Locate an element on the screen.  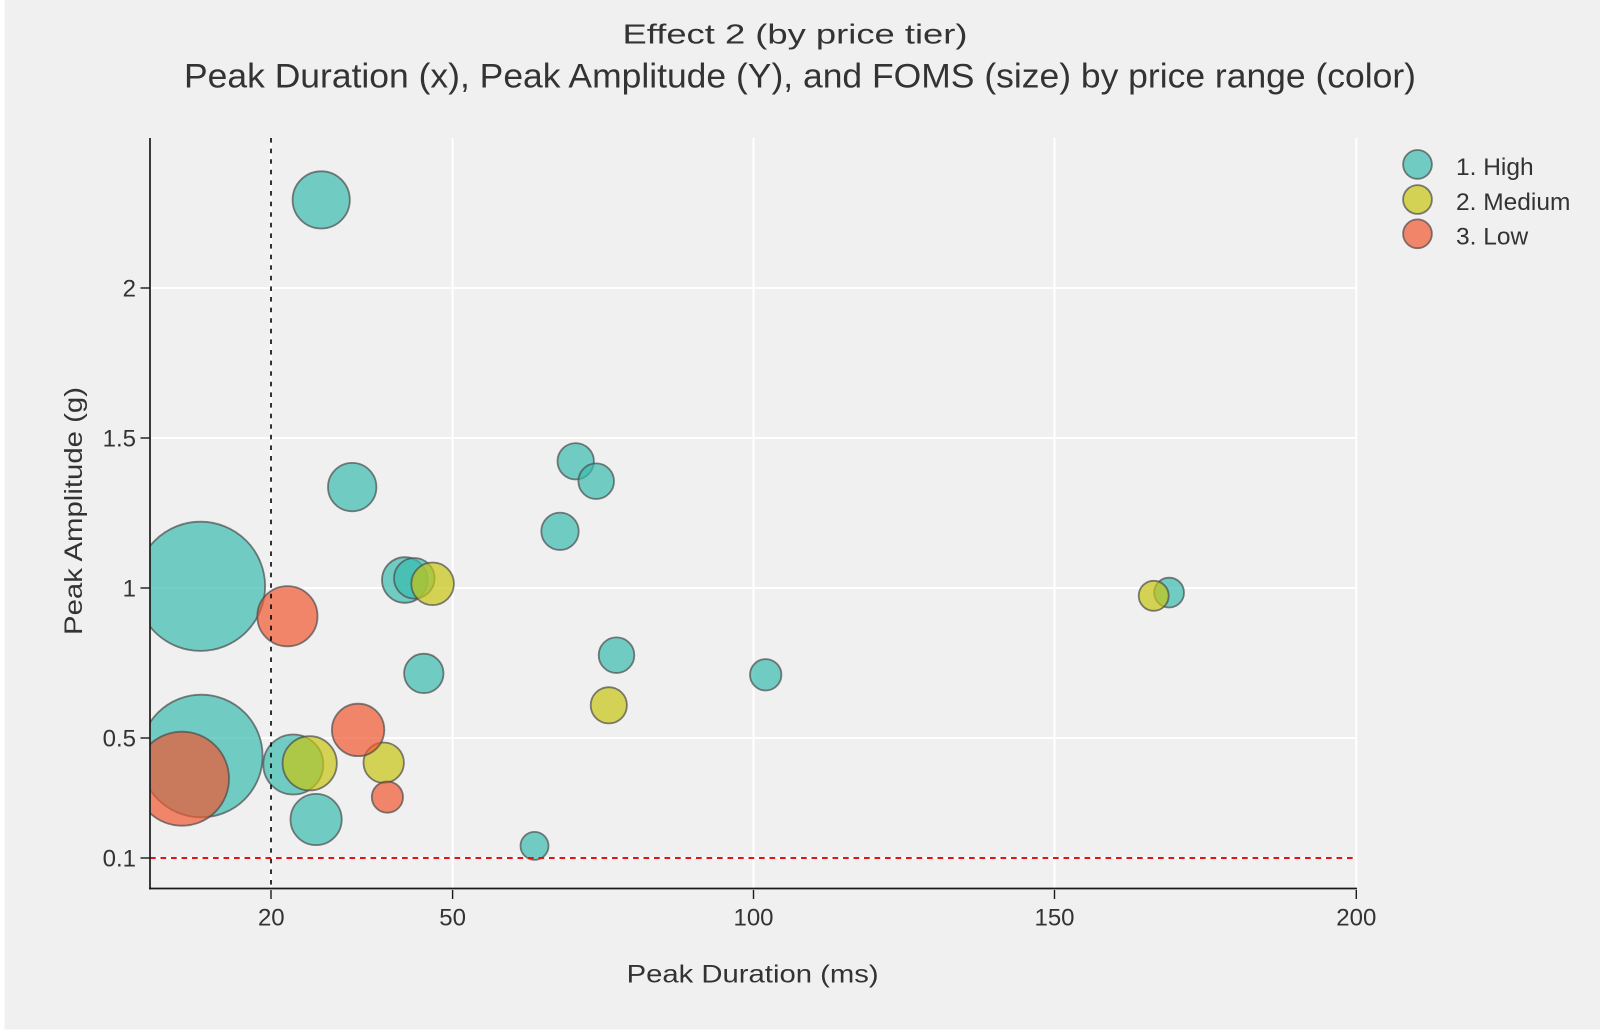
svg-text: 1. High is located at coordinates (1495, 167).